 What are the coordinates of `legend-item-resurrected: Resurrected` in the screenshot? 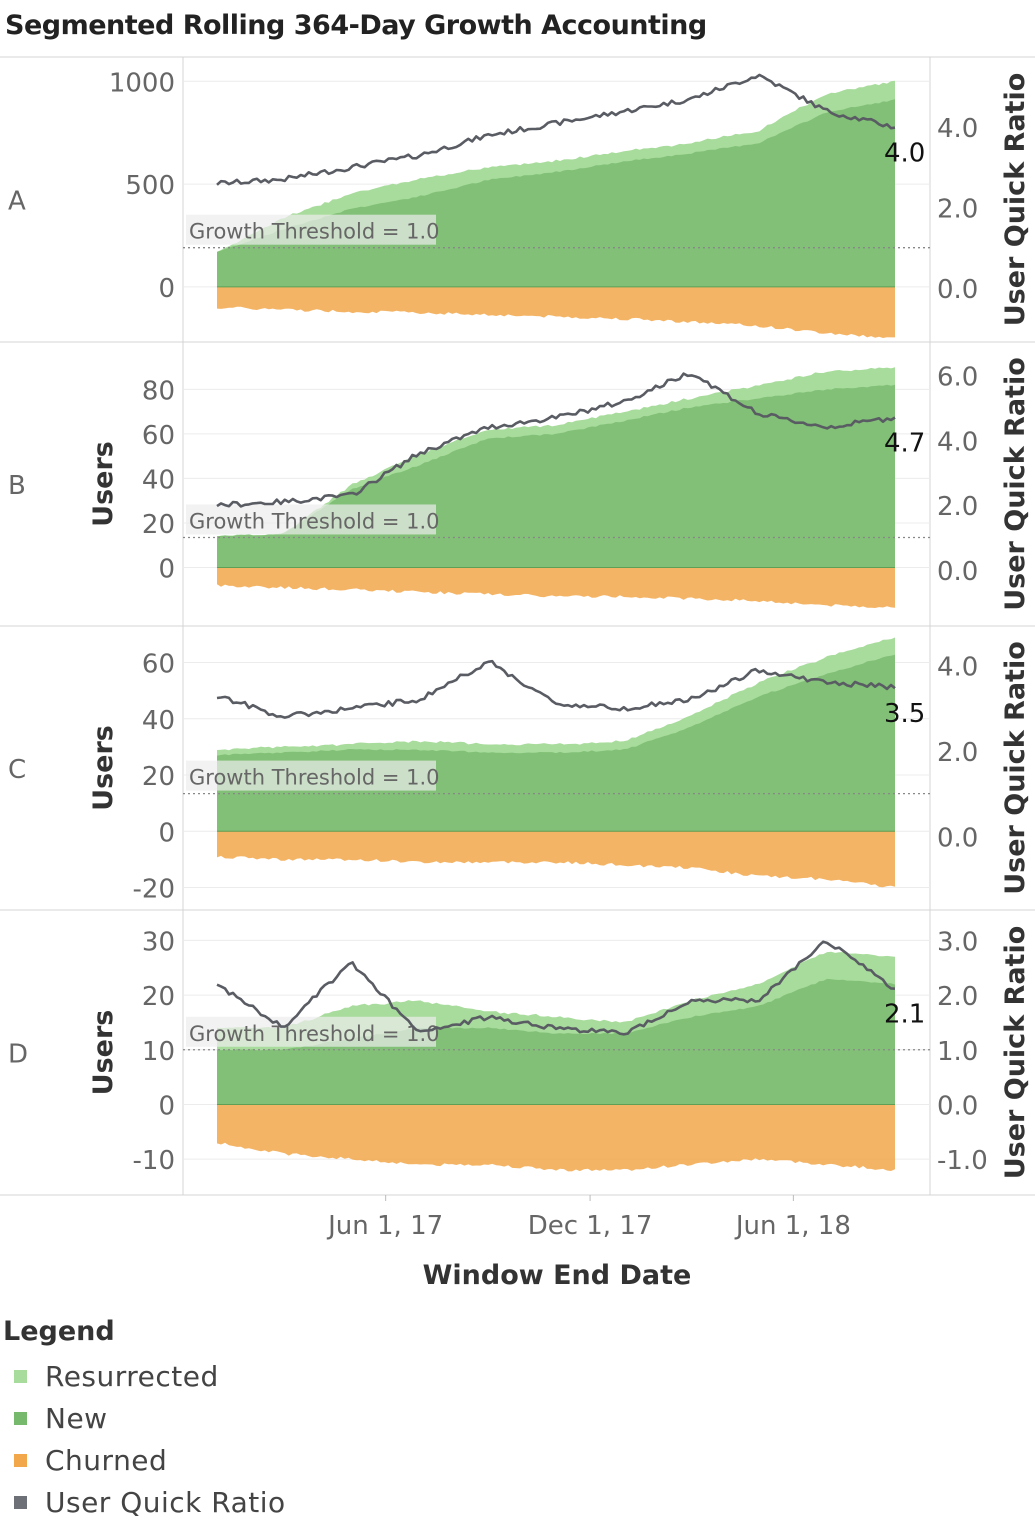 It's located at (144, 1376).